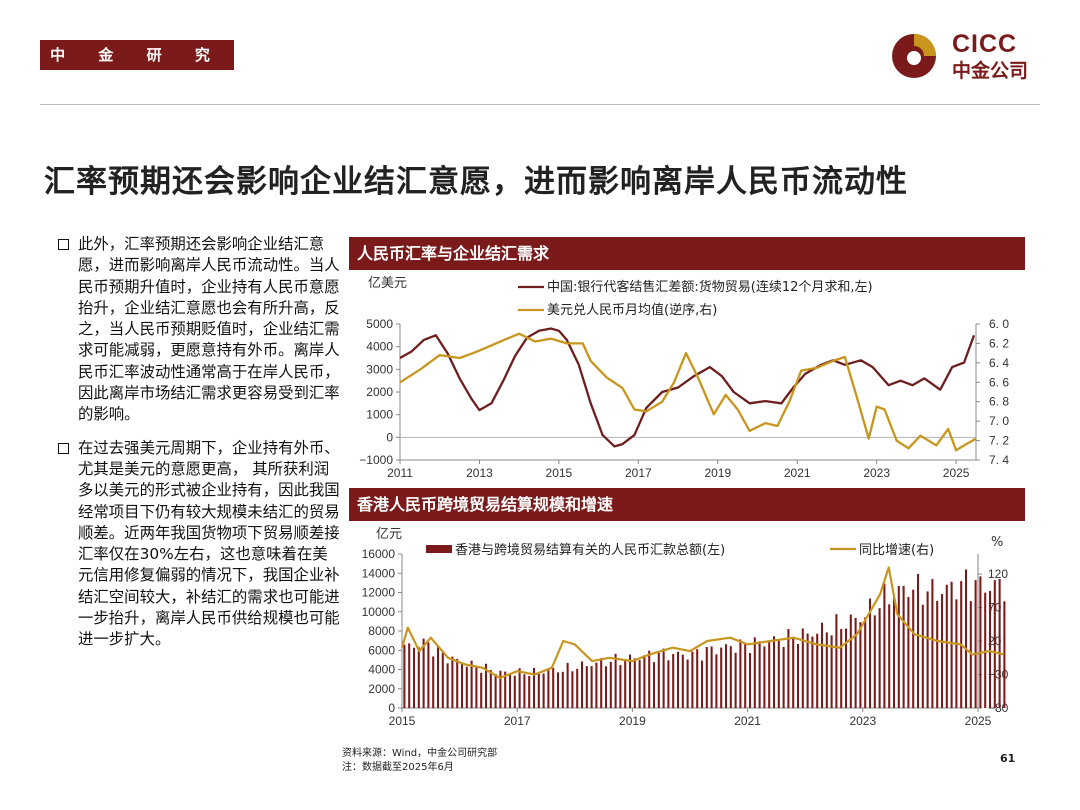 Image resolution: width=1080 pixels, height=810 pixels. What do you see at coordinates (517, 721) in the screenshot?
I see `chart2-x-tick-label: 2017` at bounding box center [517, 721].